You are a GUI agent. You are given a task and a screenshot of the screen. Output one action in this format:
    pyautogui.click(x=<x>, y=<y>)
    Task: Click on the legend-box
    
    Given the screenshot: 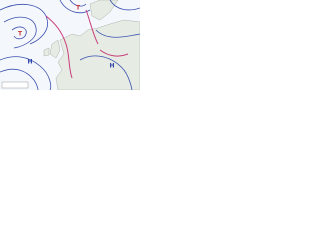 What is the action you would take?
    pyautogui.click(x=15, y=85)
    